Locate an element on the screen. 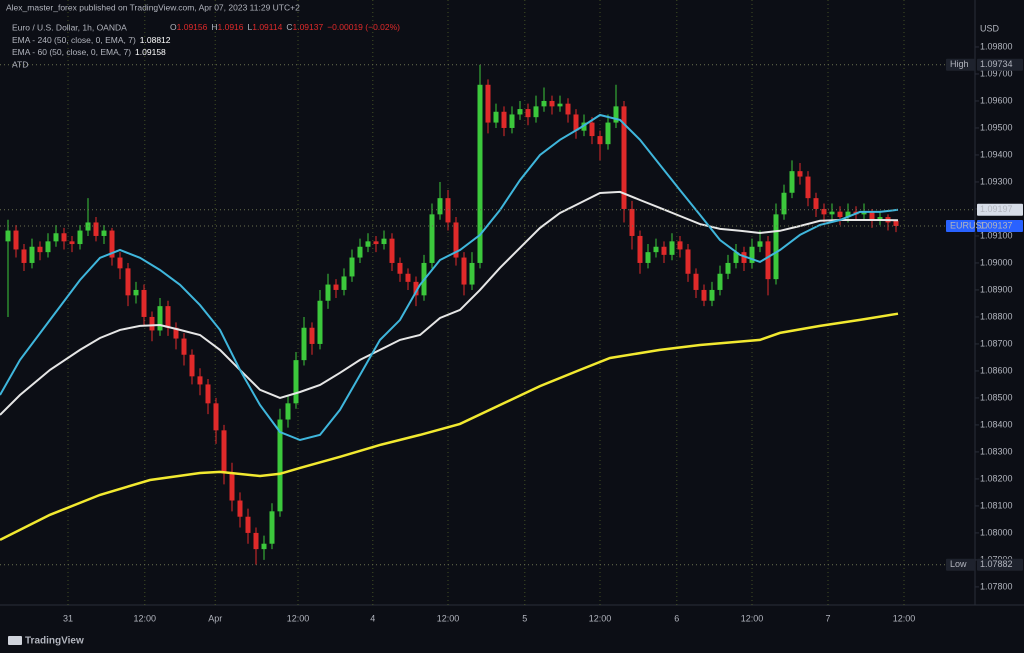  ohlc-letter: O is located at coordinates (173, 27).